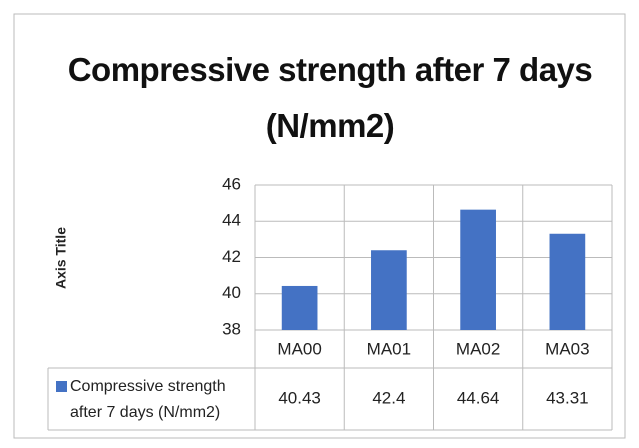 Image resolution: width=639 pixels, height=448 pixels. Describe the element at coordinates (61, 386) in the screenshot. I see `legend-swatch` at that location.